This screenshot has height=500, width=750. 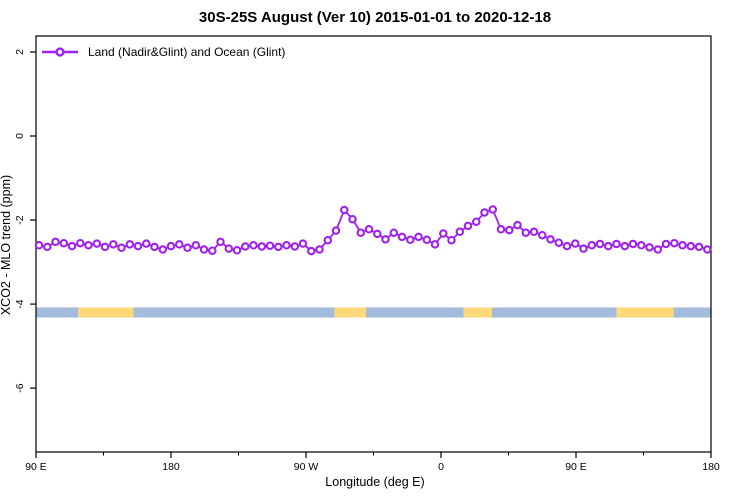 I want to click on y-tick-label: 0, so click(x=20, y=136).